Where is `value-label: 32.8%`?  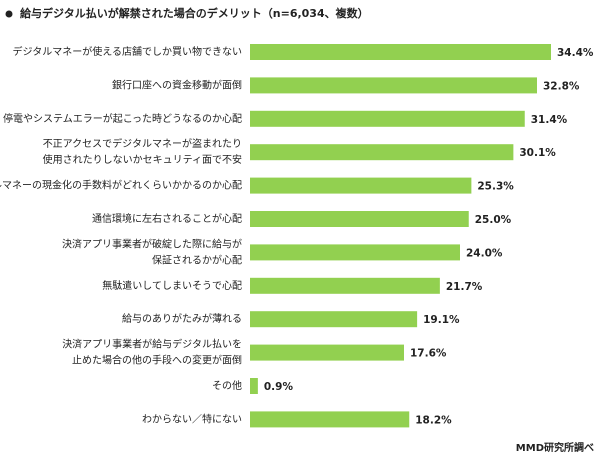 value-label: 32.8% is located at coordinates (561, 86).